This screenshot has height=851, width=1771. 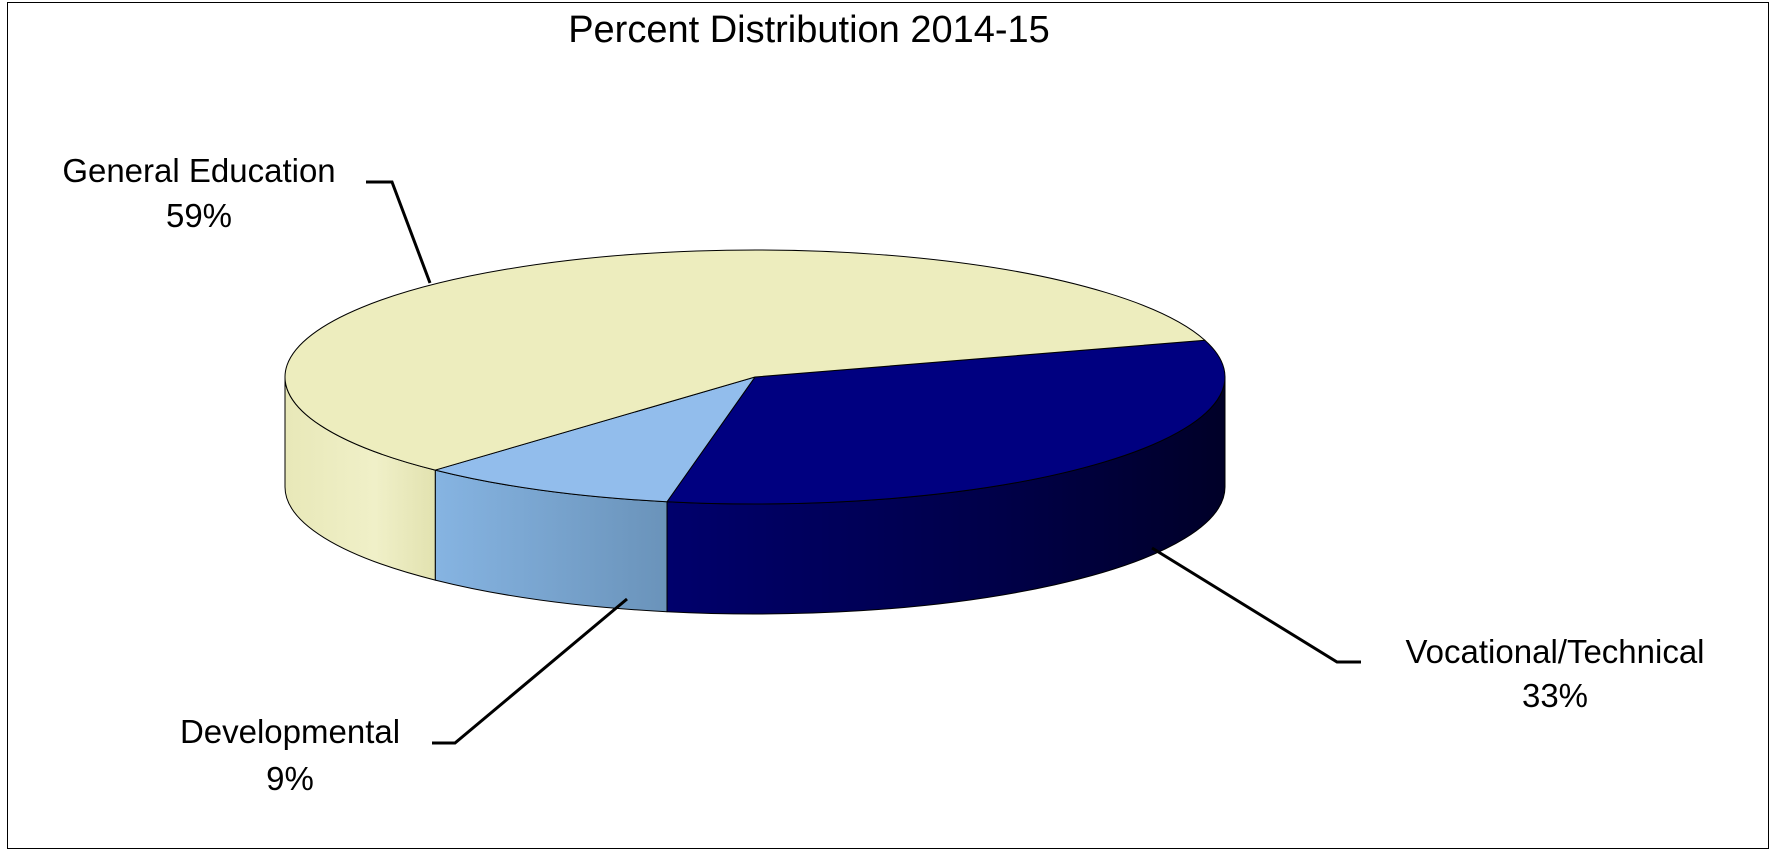 What do you see at coordinates (595, 439) in the screenshot?
I see `pie-slice-developmental` at bounding box center [595, 439].